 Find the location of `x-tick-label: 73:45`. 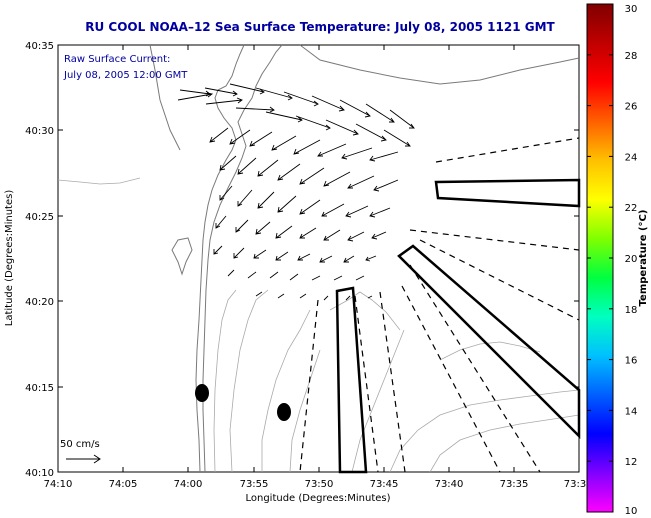

x-tick-label: 73:45 is located at coordinates (384, 484).